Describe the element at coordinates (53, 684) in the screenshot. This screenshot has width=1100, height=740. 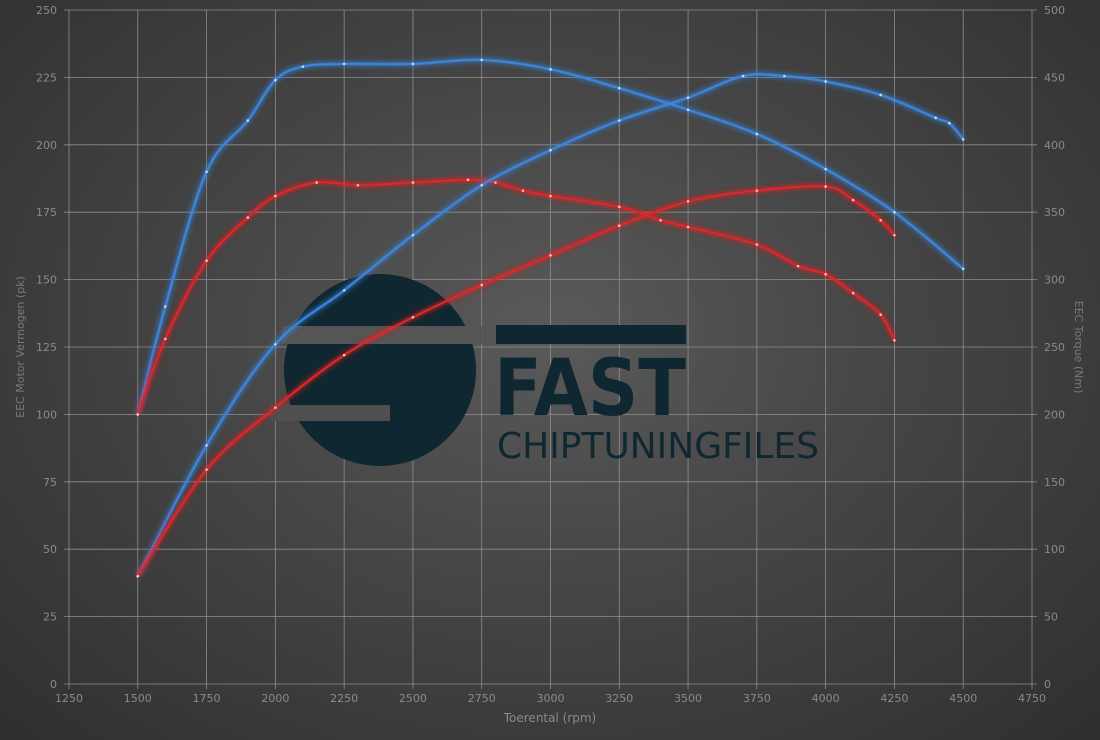
I see `y-tick-label: 0` at that location.